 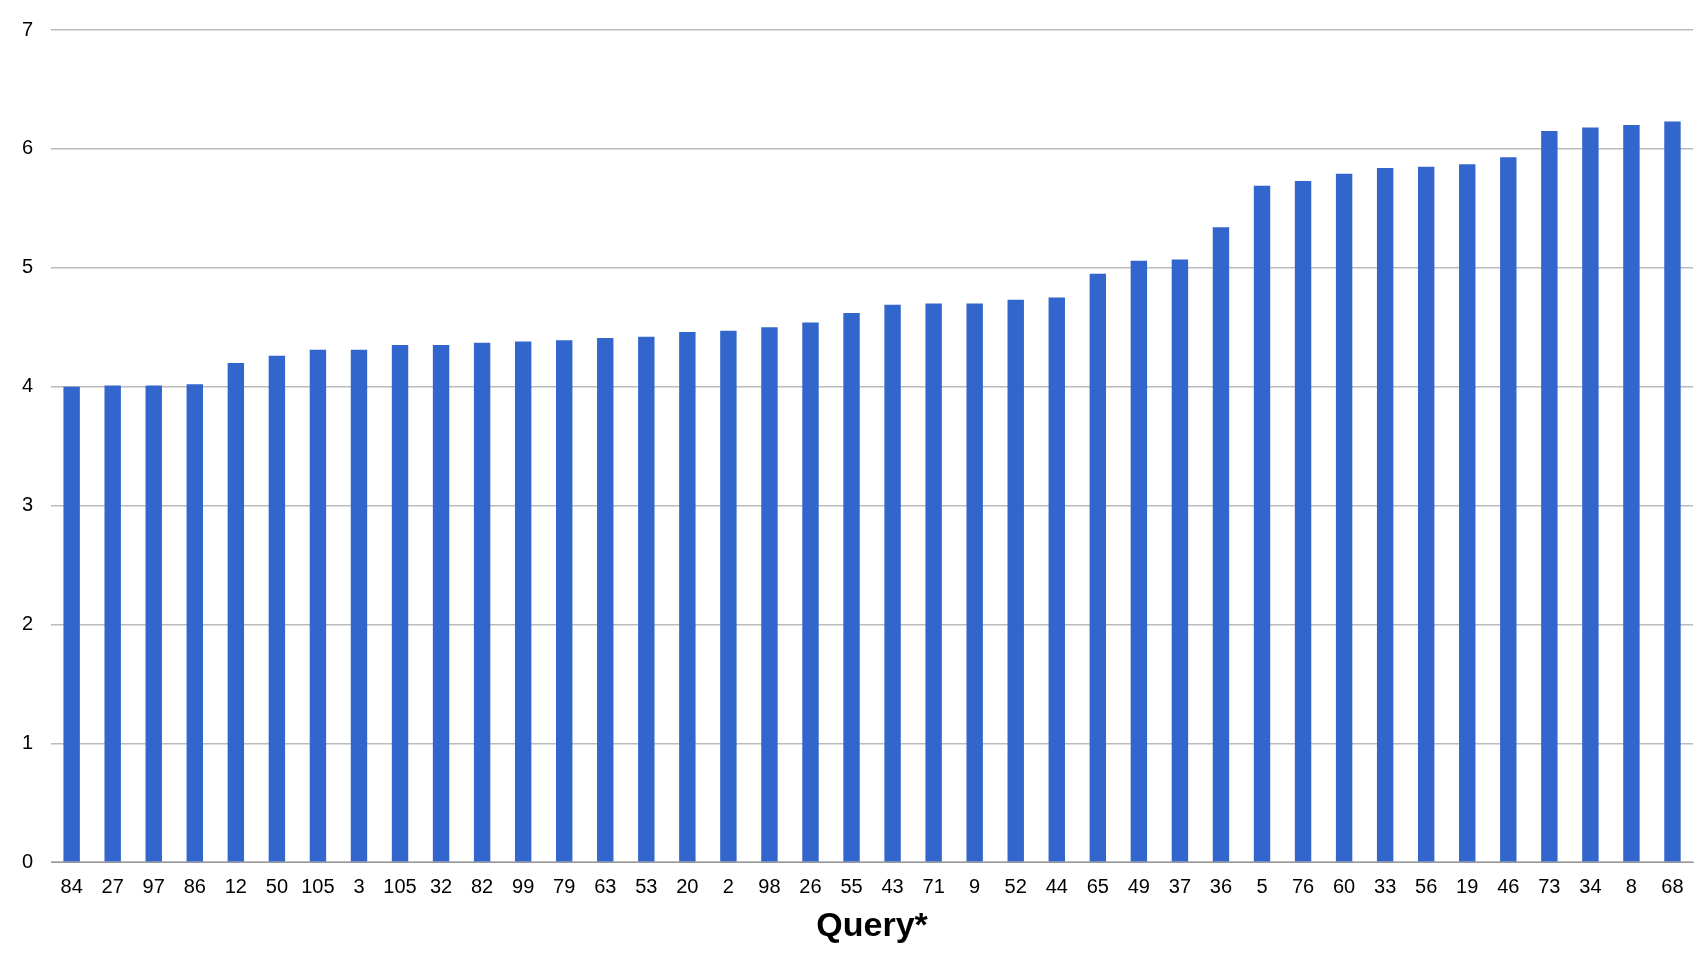 I want to click on y-tick-label: 3, so click(x=28, y=504).